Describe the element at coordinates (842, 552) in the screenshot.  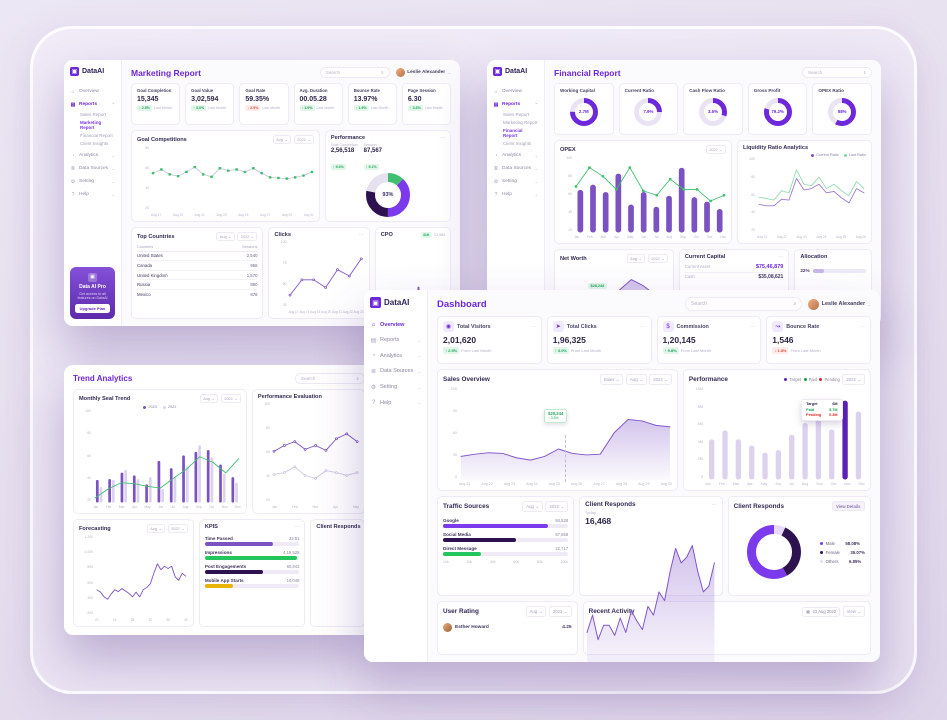
I see `gender-legend: Male 58.08% Female 35.07% Others 6.85%` at that location.